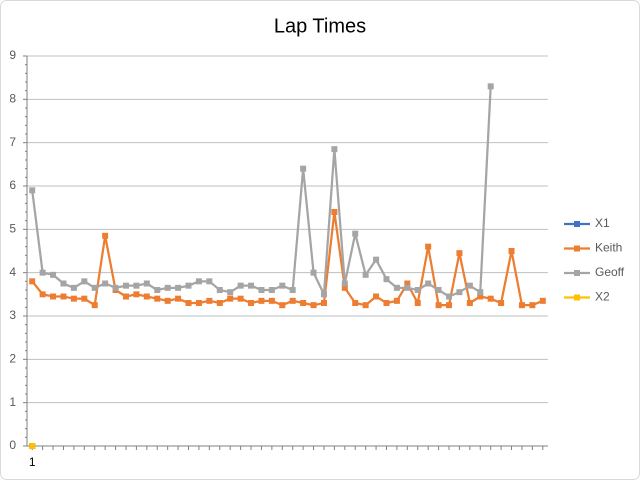  What do you see at coordinates (12, 185) in the screenshot?
I see `y-tick-label: 6` at bounding box center [12, 185].